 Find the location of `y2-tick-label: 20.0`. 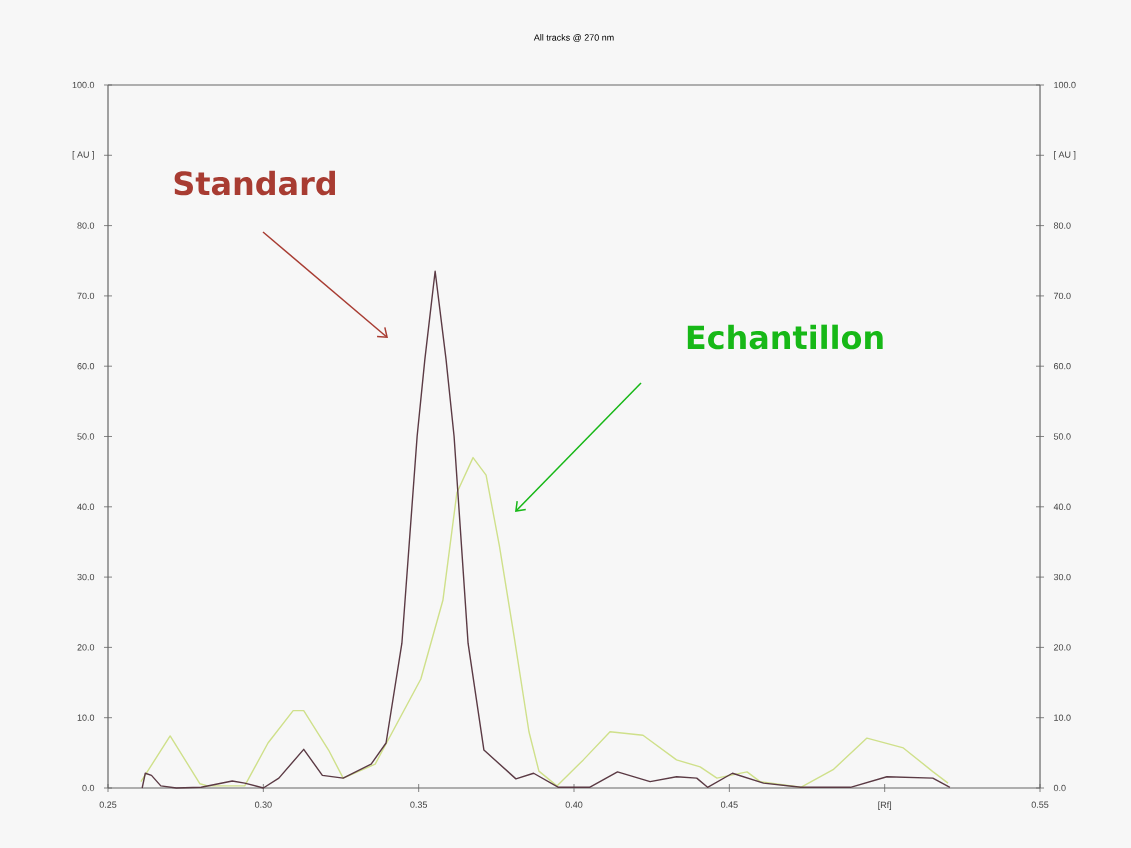

y2-tick-label: 20.0 is located at coordinates (1062, 647).